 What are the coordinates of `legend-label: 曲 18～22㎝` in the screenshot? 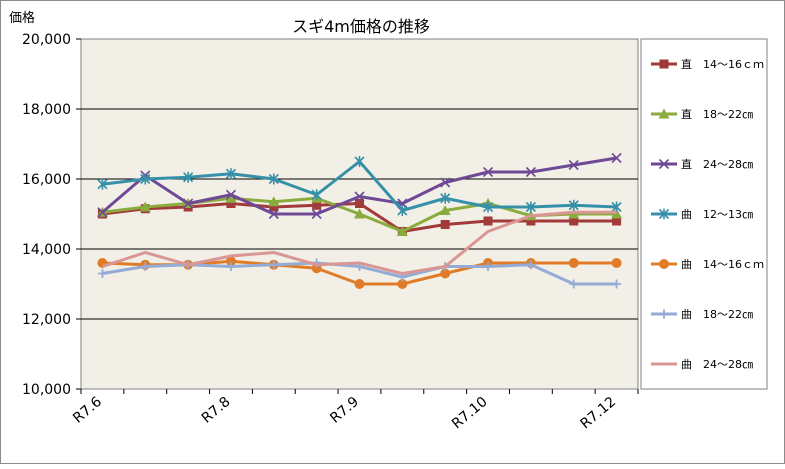 It's located at (717, 314).